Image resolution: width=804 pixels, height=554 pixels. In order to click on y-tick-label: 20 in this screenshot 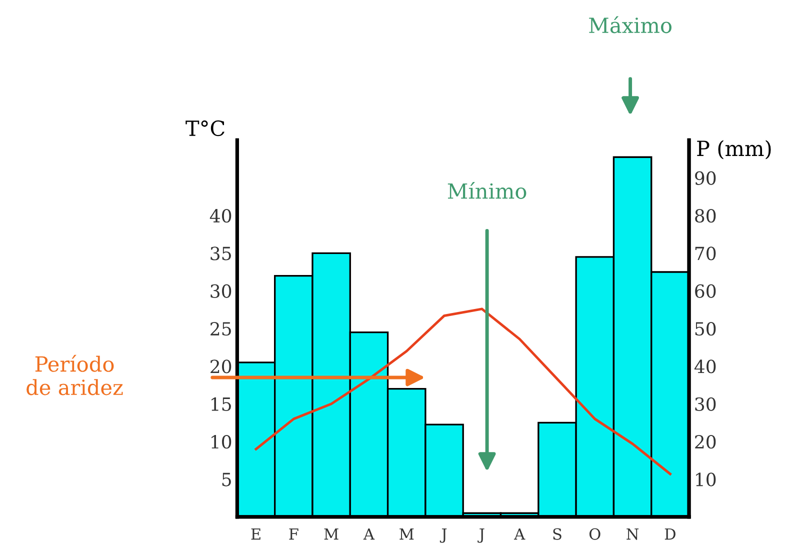, I will do `click(221, 367)`.